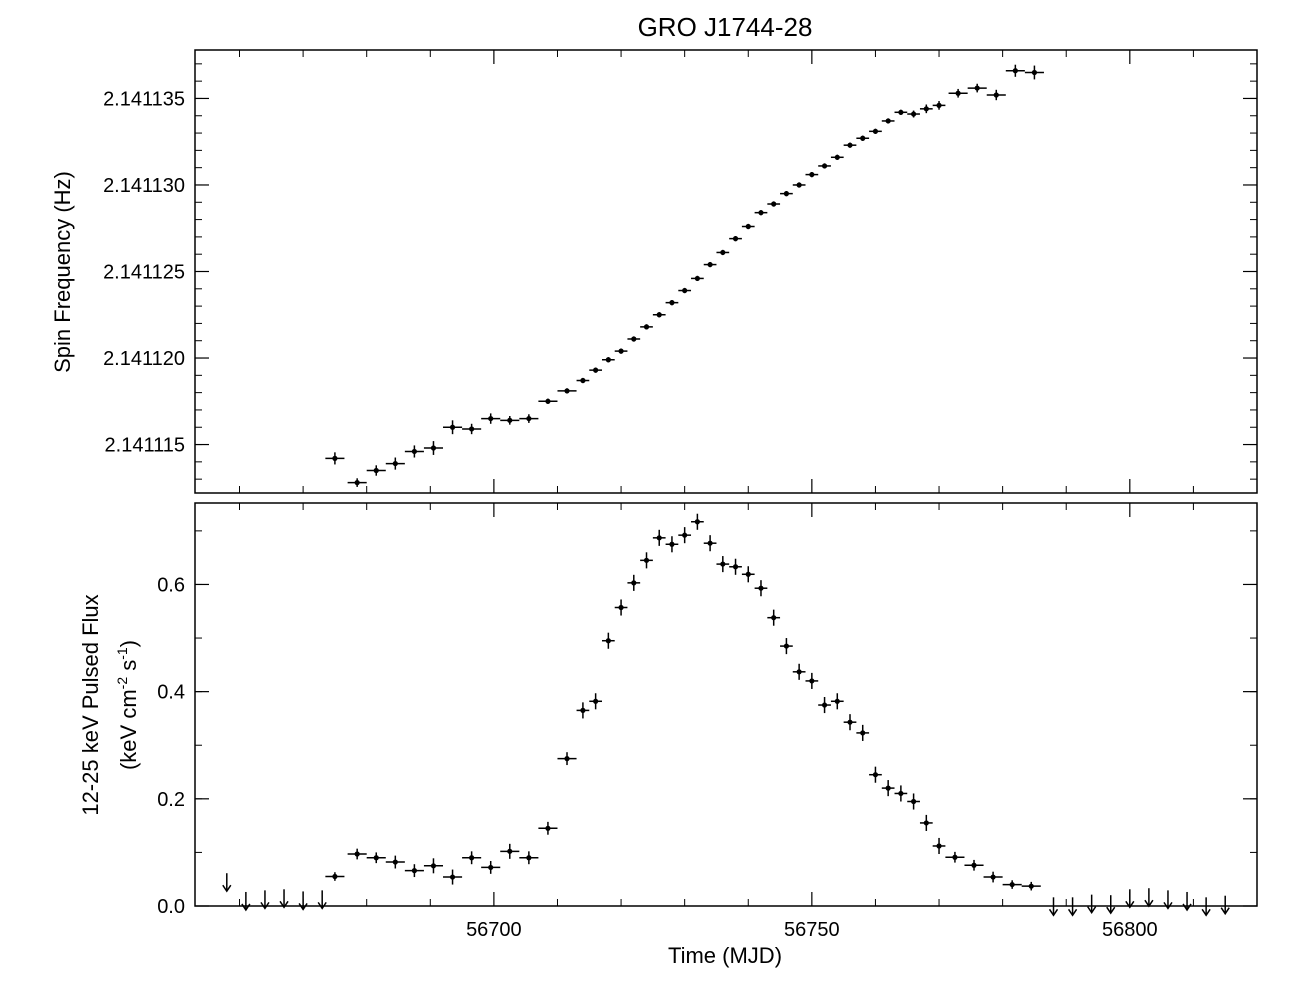 The image size is (1296, 1008). What do you see at coordinates (122, 653) in the screenshot?
I see `units-exp-2: -1` at bounding box center [122, 653].